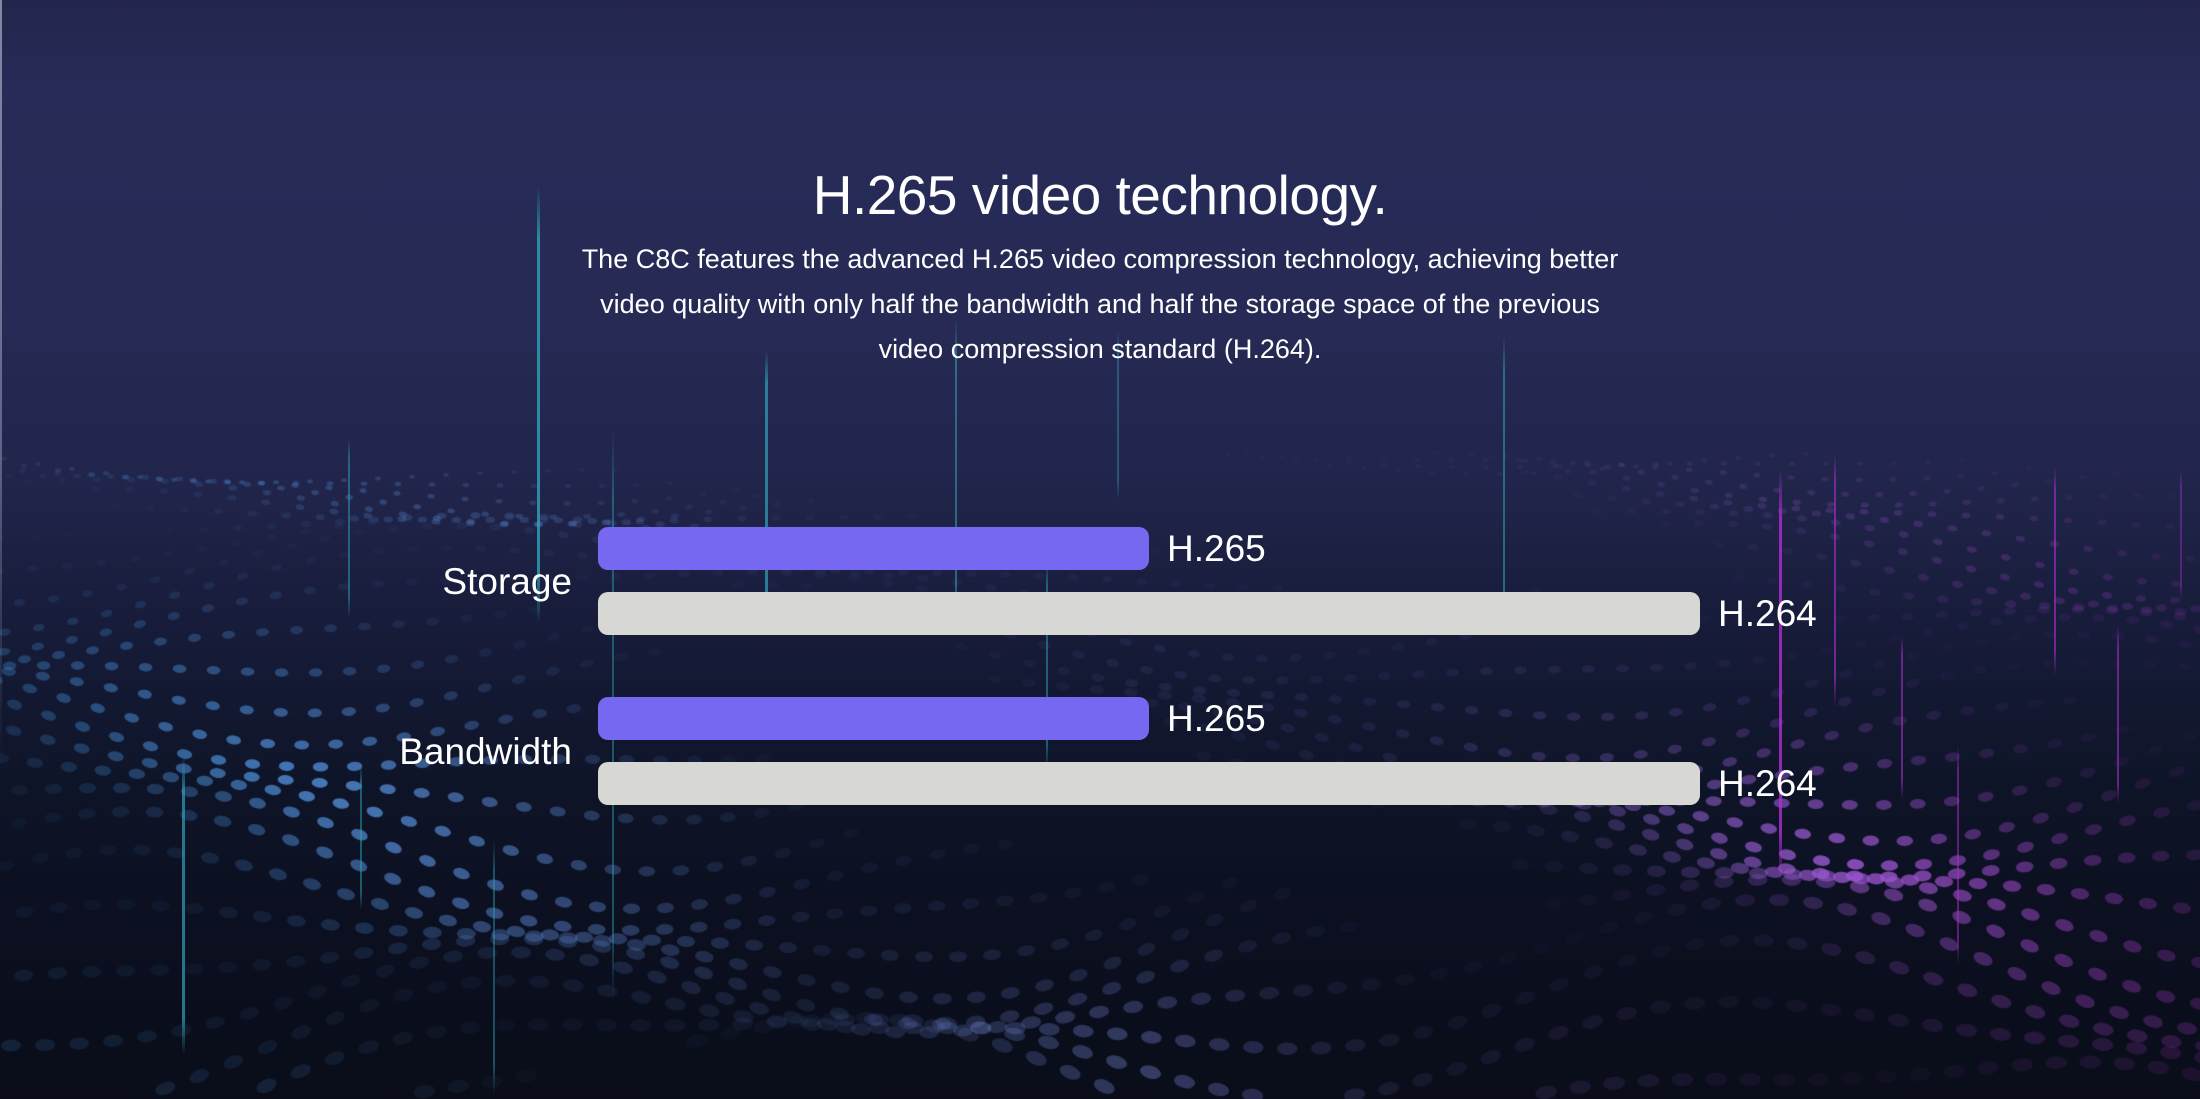 Image resolution: width=2200 pixels, height=1099 pixels. I want to click on bar-h264-bandwidth, so click(1149, 783).